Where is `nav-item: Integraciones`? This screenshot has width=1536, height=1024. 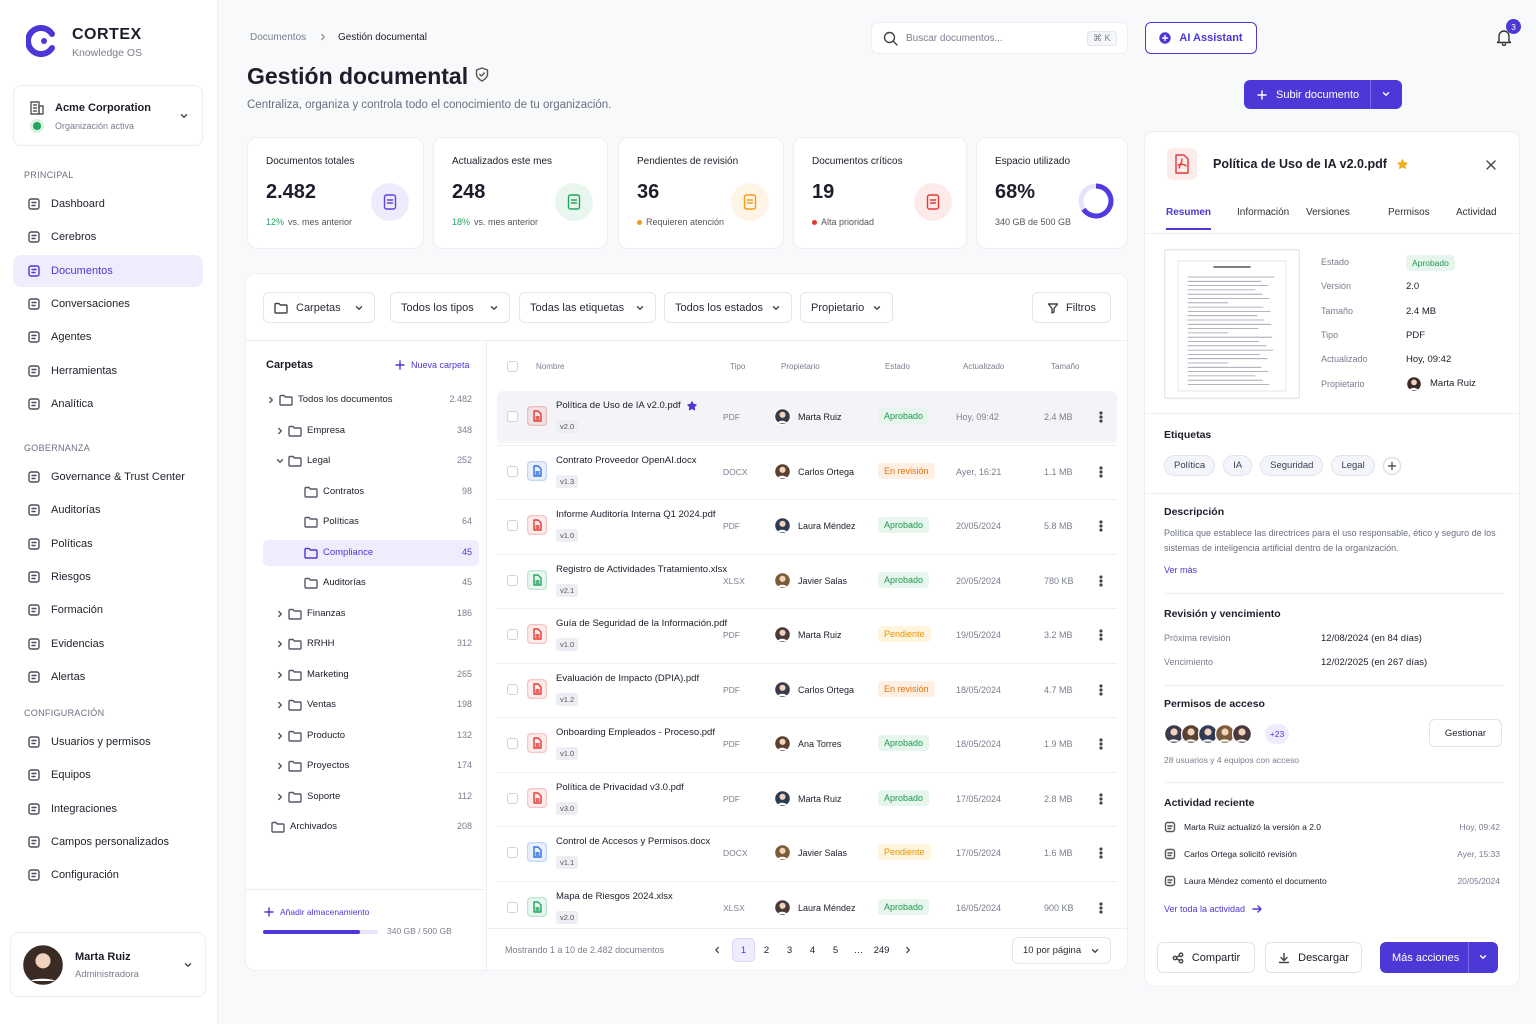
nav-item: Integraciones is located at coordinates (108, 809).